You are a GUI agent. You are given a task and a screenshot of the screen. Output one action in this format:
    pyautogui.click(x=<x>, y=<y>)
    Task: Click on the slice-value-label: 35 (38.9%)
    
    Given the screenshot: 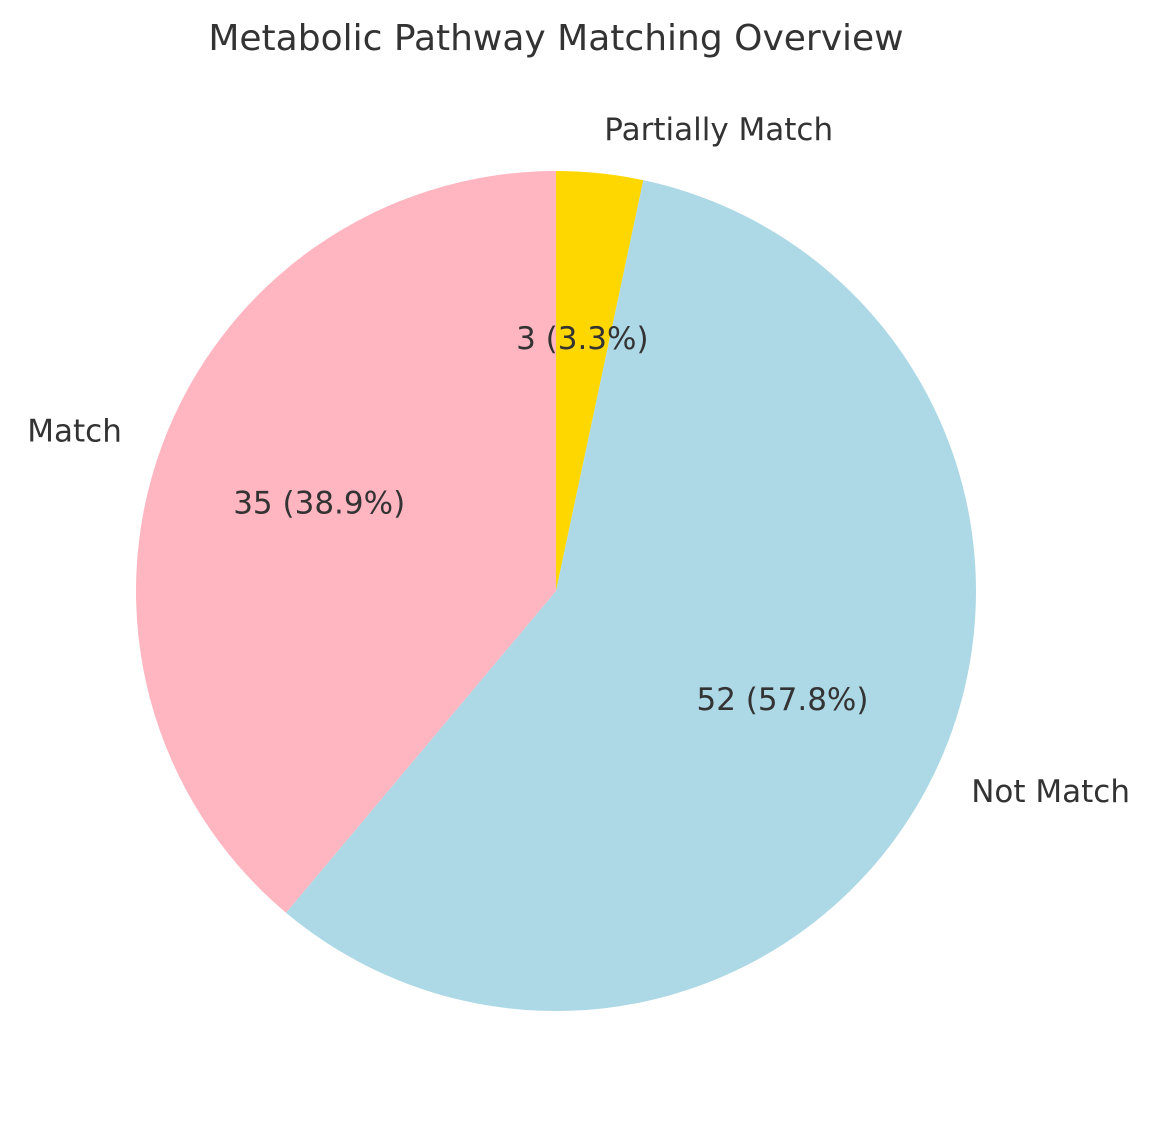 What is the action you would take?
    pyautogui.click(x=319, y=503)
    